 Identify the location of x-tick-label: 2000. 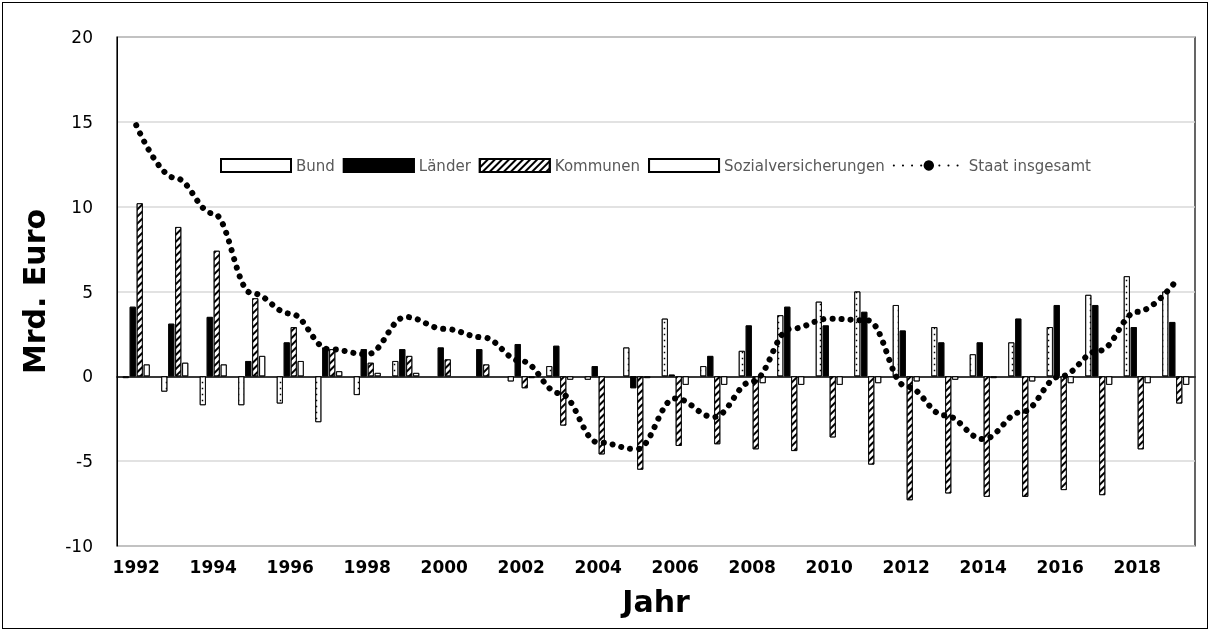
(444, 566).